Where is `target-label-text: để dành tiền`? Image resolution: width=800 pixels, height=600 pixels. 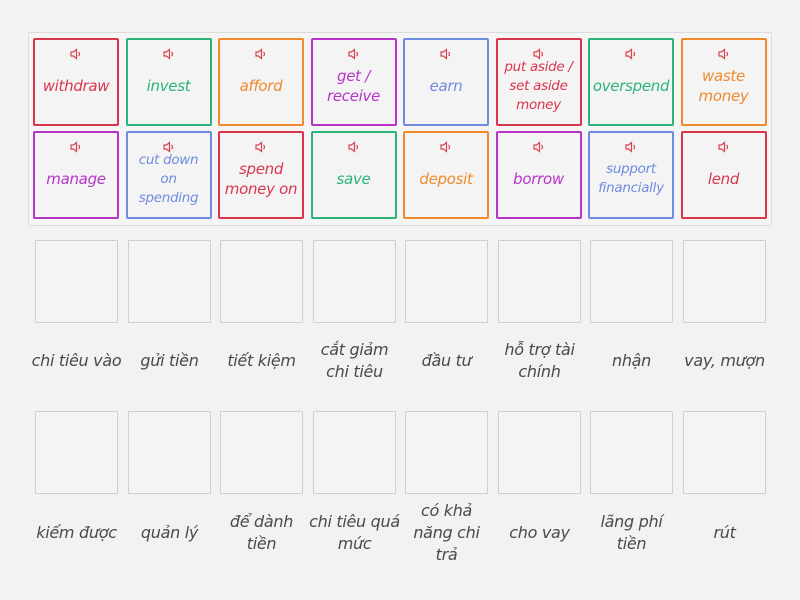 target-label-text: để dành tiền is located at coordinates (261, 532).